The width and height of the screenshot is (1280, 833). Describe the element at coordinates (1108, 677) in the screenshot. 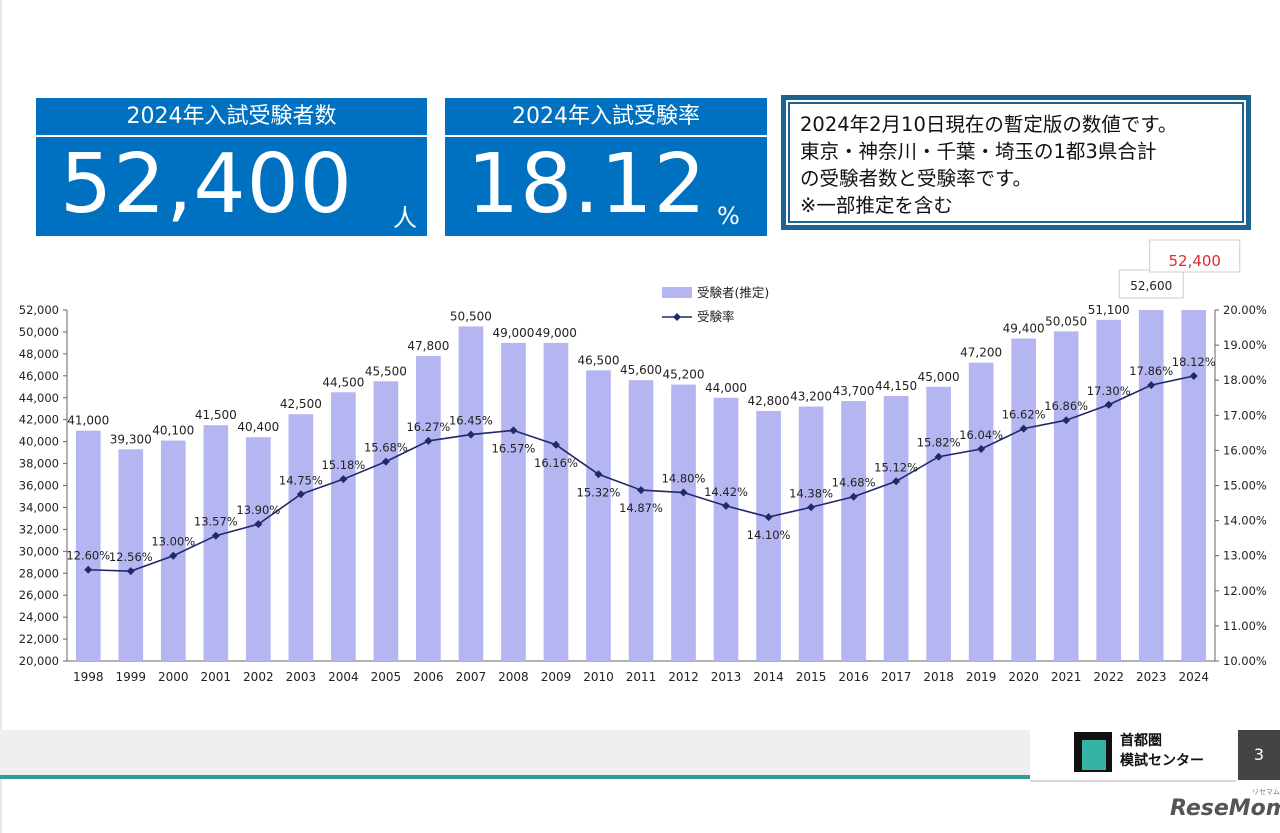

I see `x-tick-label: 2022` at that location.